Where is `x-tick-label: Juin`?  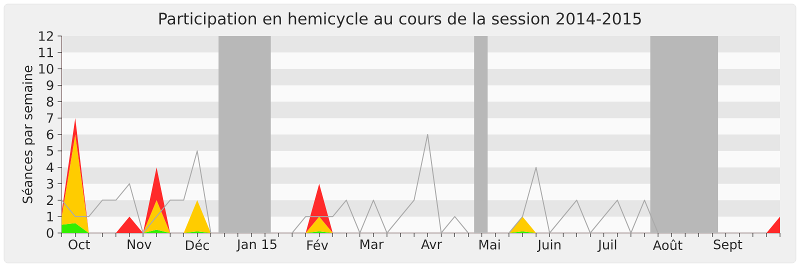 x-tick-label: Juin is located at coordinates (548, 246).